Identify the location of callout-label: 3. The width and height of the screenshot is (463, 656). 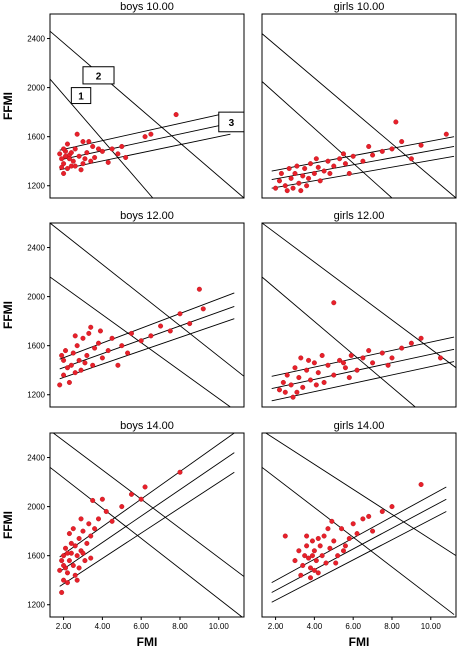
(232, 123).